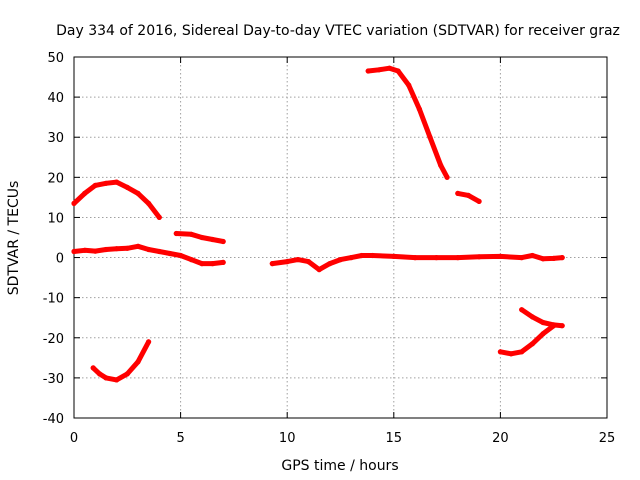  What do you see at coordinates (55, 138) in the screenshot?
I see `y-tick-label: 30` at bounding box center [55, 138].